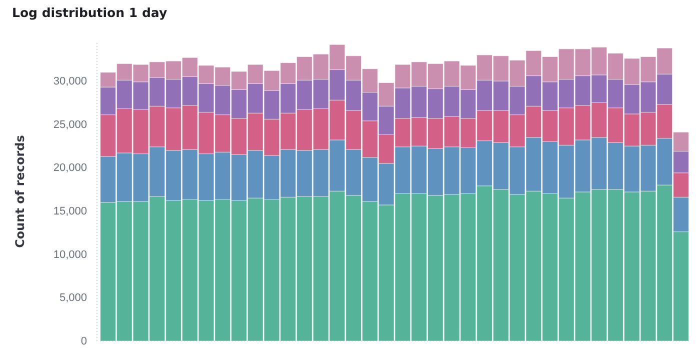  What do you see at coordinates (70, 212) in the screenshot?
I see `y-tick-label: 15,000` at bounding box center [70, 212].